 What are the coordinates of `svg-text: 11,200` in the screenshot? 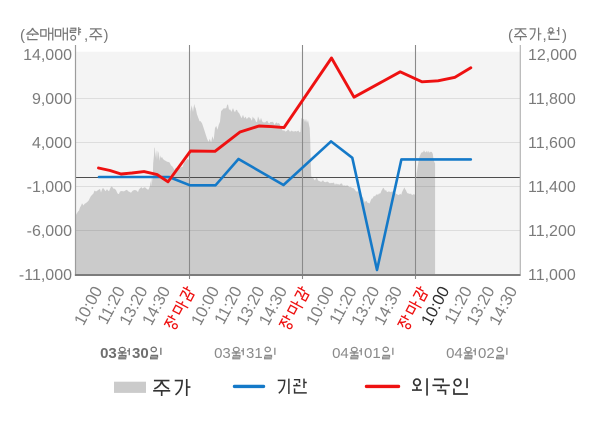 It's located at (552, 231).